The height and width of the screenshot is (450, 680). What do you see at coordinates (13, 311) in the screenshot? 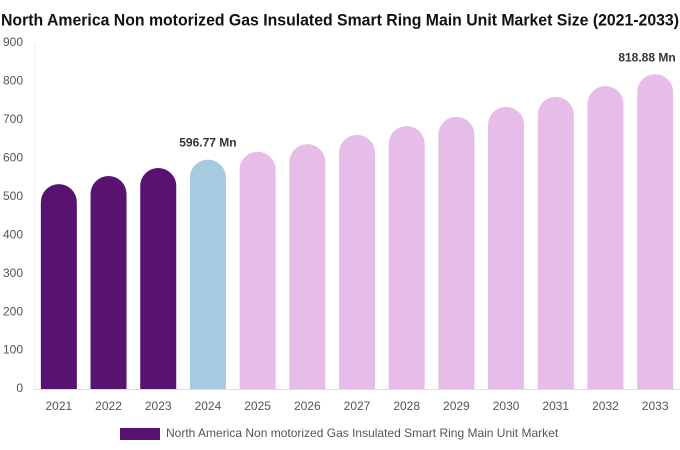
I see `y-tick-label: 200` at bounding box center [13, 311].